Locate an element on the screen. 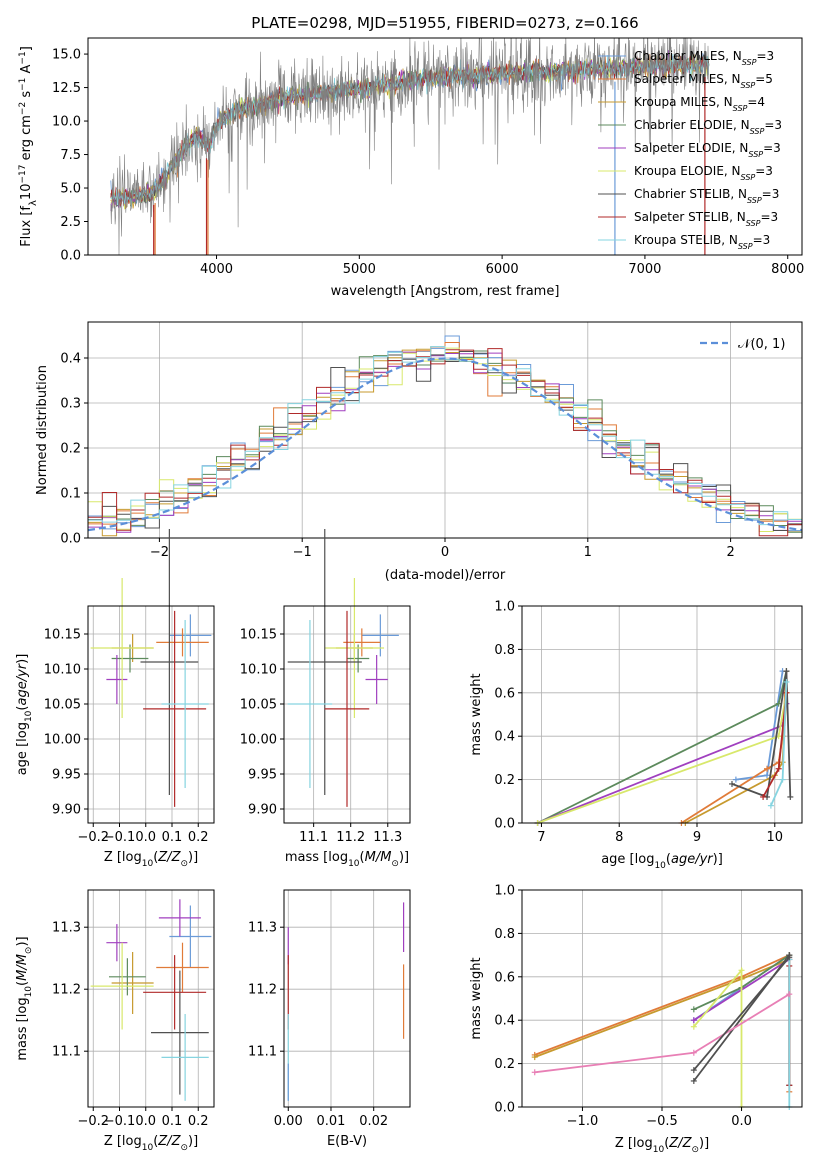 This screenshot has height=1170, width=819. x-tick-label: 7 is located at coordinates (541, 837).